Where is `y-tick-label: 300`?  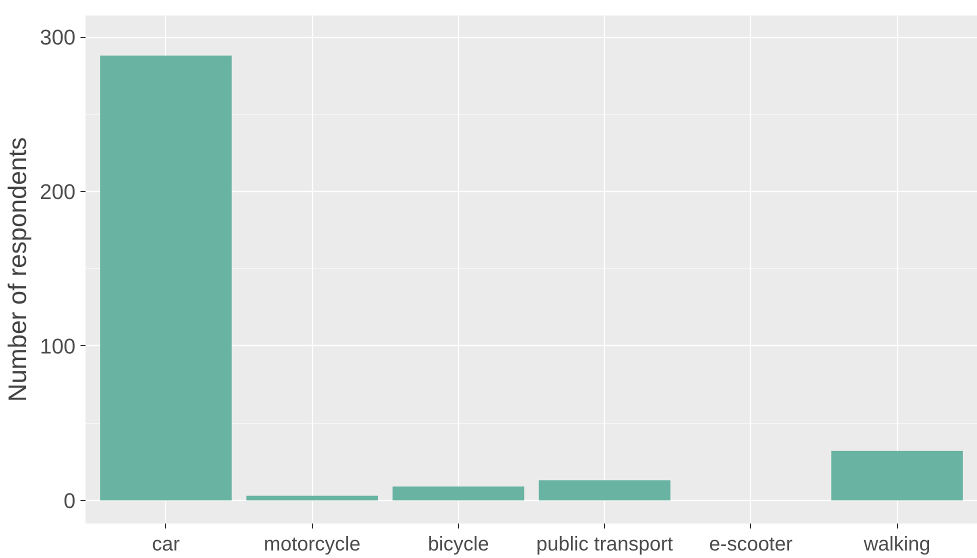
y-tick-label: 300 is located at coordinates (58, 38).